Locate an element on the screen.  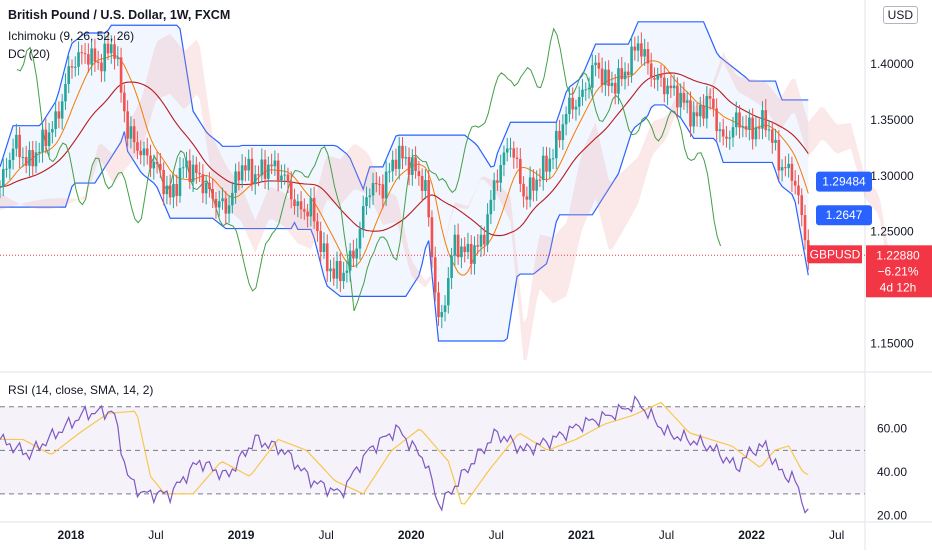
price-marker-badge is located at coordinates (844, 181).